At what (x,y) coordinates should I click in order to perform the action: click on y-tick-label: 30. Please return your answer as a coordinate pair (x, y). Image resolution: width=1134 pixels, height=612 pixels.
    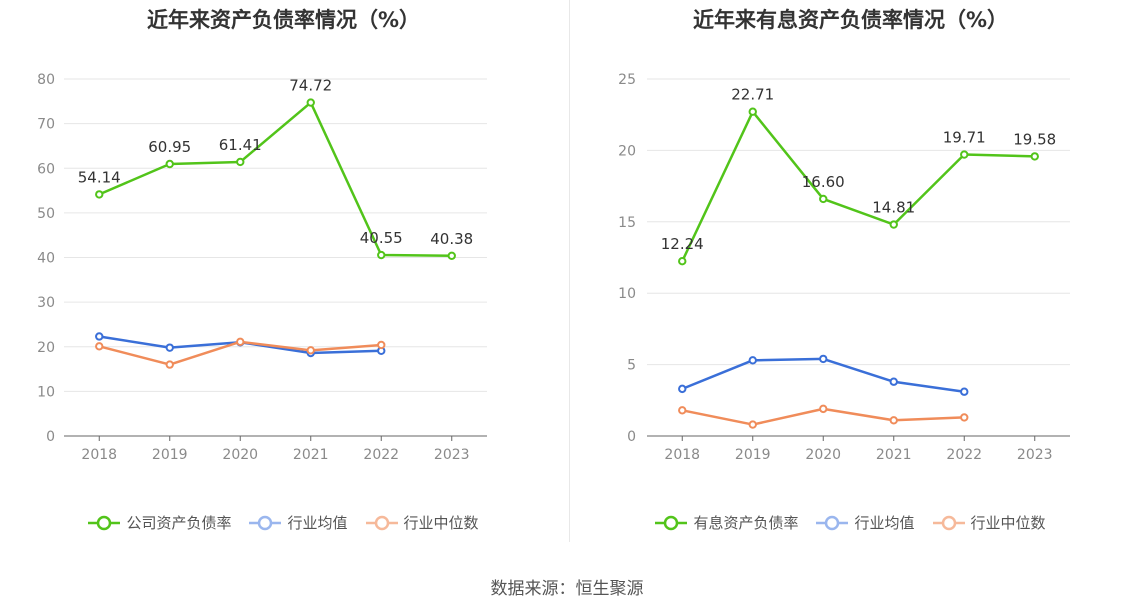
    Looking at the image, I should click on (46, 303).